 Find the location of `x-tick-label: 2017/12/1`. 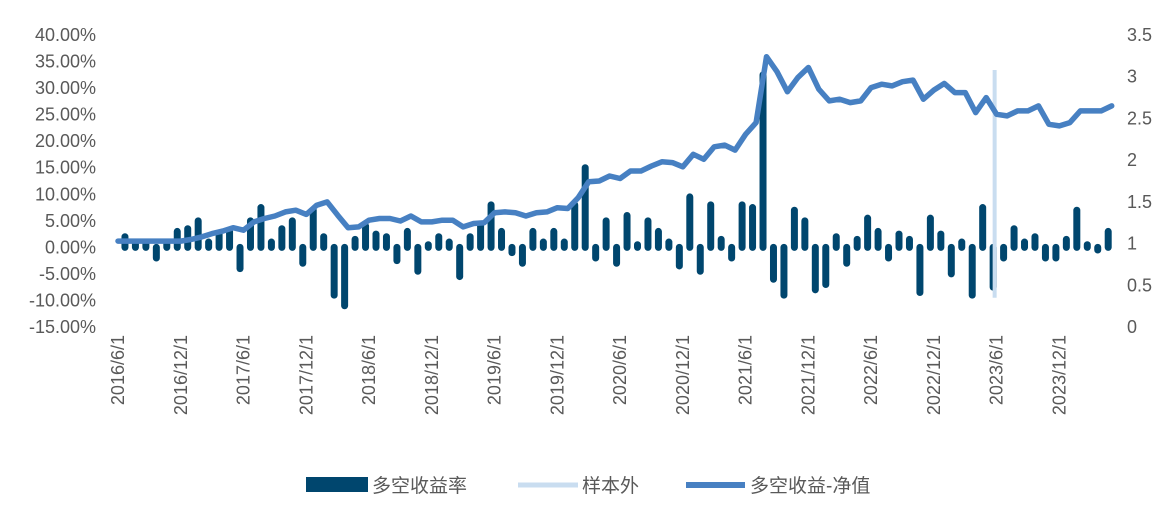

x-tick-label: 2017/12/1 is located at coordinates (306, 375).